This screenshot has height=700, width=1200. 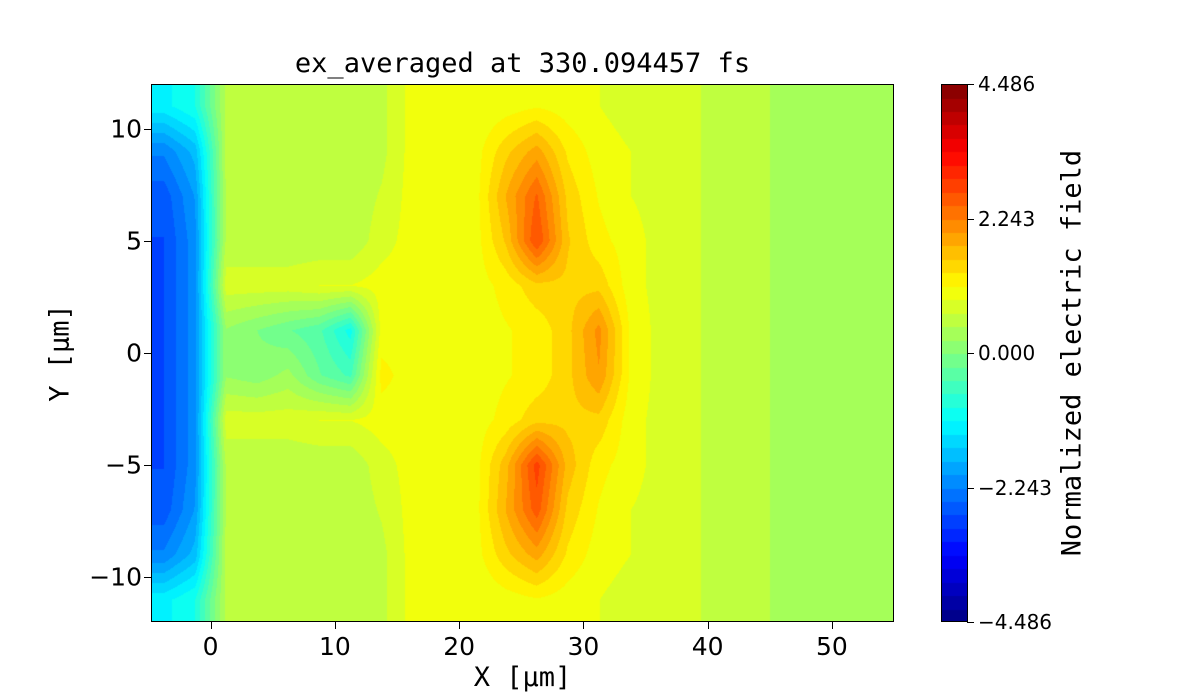 What do you see at coordinates (522, 677) in the screenshot?
I see `x-axis-label: X [μm]` at bounding box center [522, 677].